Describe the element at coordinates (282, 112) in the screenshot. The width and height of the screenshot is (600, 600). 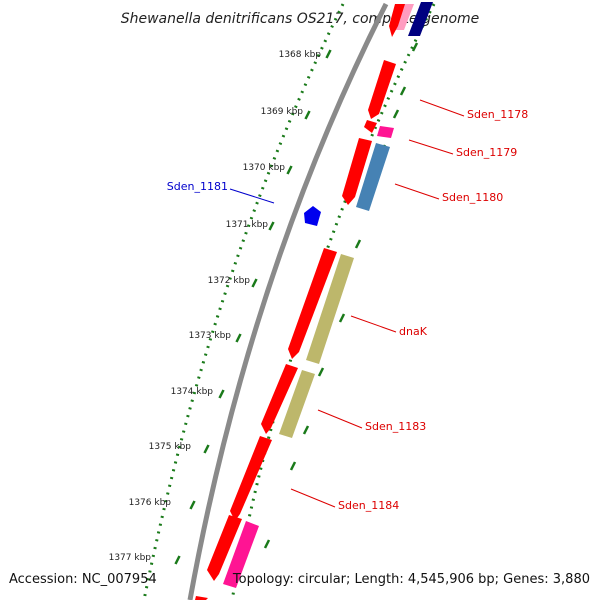
I see `tick-label-1369: 1369 kbp` at that location.